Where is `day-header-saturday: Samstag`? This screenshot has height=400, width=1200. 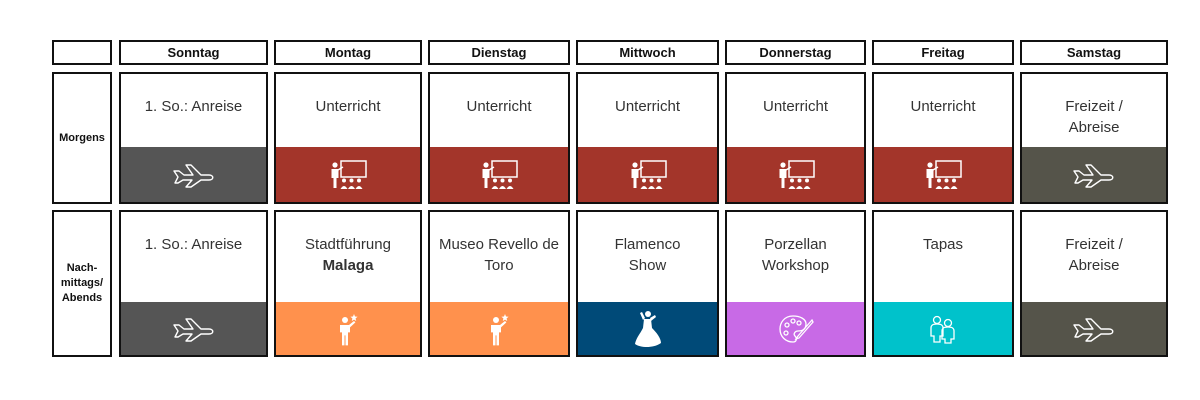 day-header-saturday: Samstag is located at coordinates (1094, 52).